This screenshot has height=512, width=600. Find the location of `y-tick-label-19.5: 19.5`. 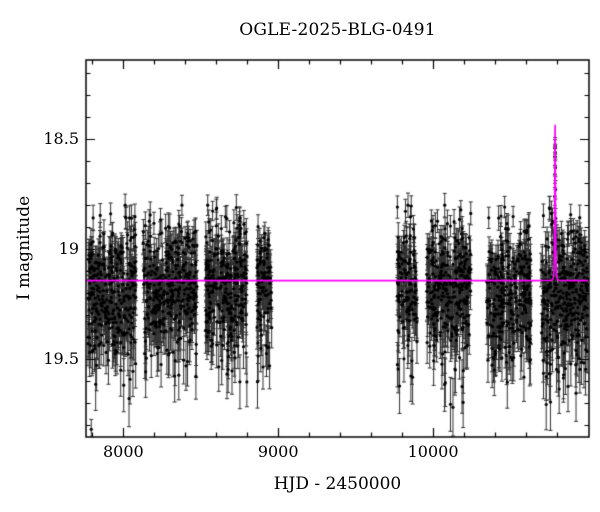

y-tick-label-19.5: 19.5 is located at coordinates (61, 358).